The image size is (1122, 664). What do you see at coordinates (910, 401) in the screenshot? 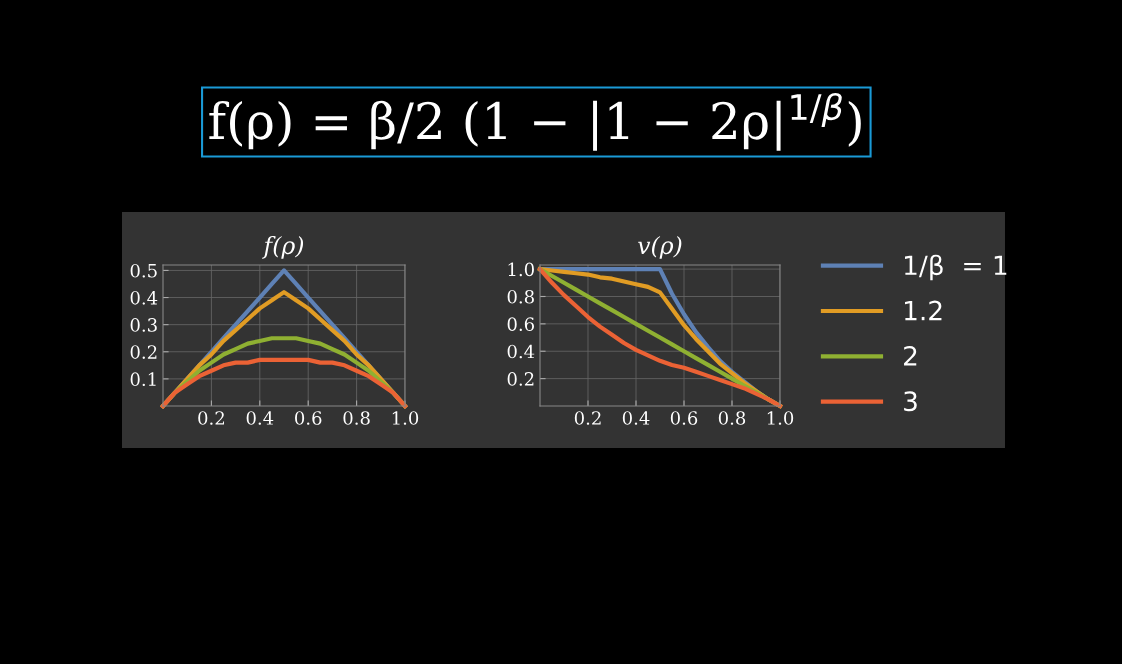
I see `legend-label: 3` at bounding box center [910, 401].